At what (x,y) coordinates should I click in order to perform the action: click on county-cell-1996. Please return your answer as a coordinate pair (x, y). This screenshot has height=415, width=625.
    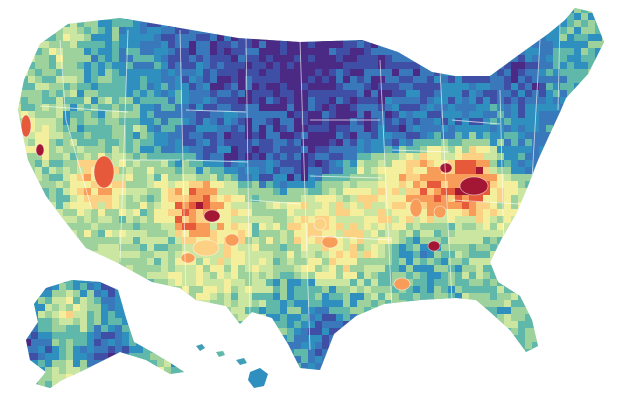
    Looking at the image, I should click on (144, 171).